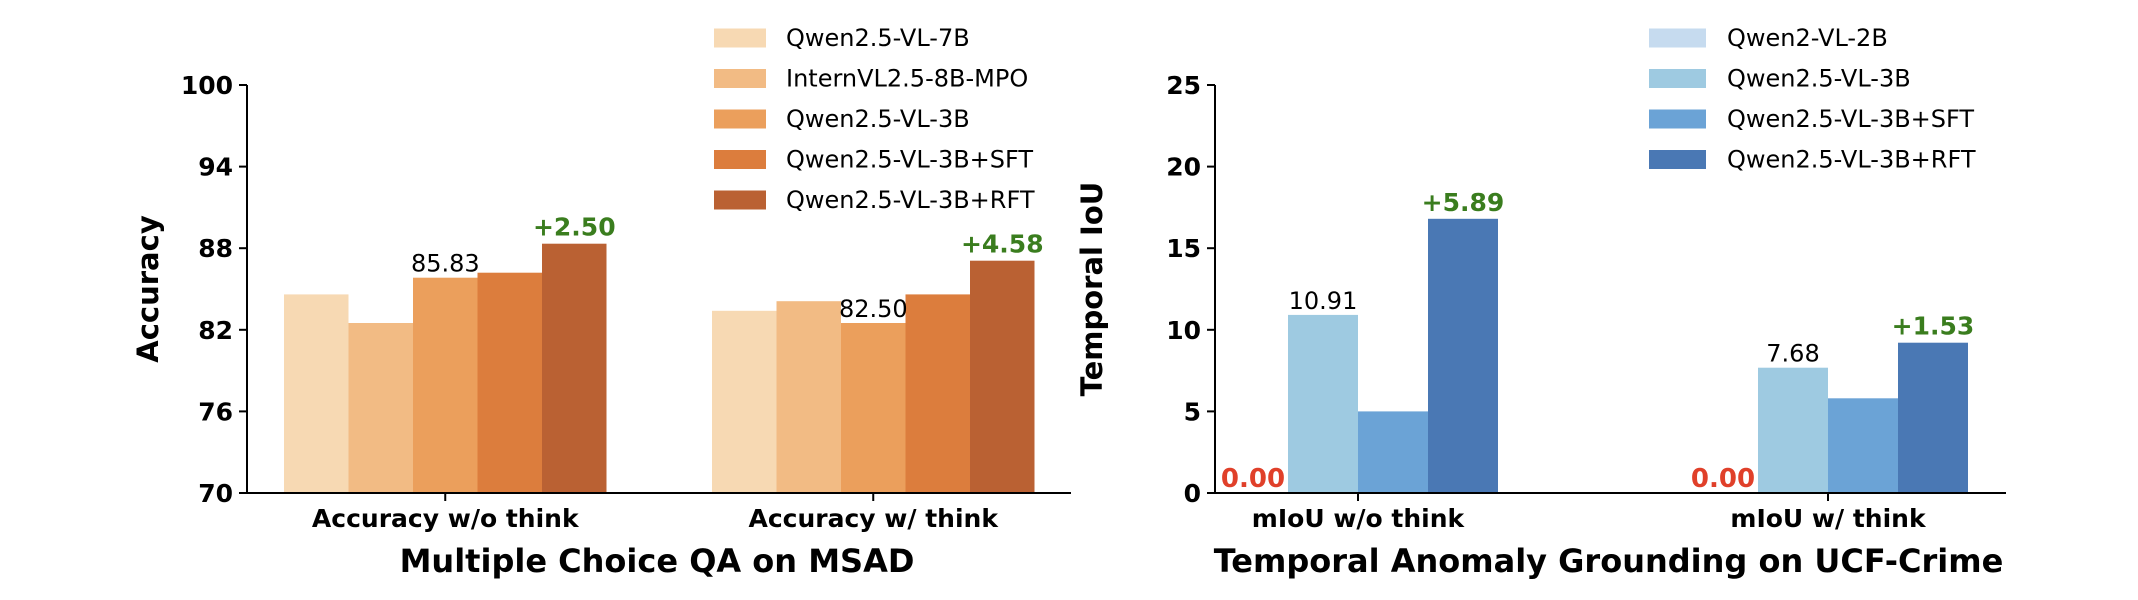 The width and height of the screenshot is (2138, 600). What do you see at coordinates (907, 79) in the screenshot?
I see `legend-label: InternVL2.5-8B-MPO` at bounding box center [907, 79].